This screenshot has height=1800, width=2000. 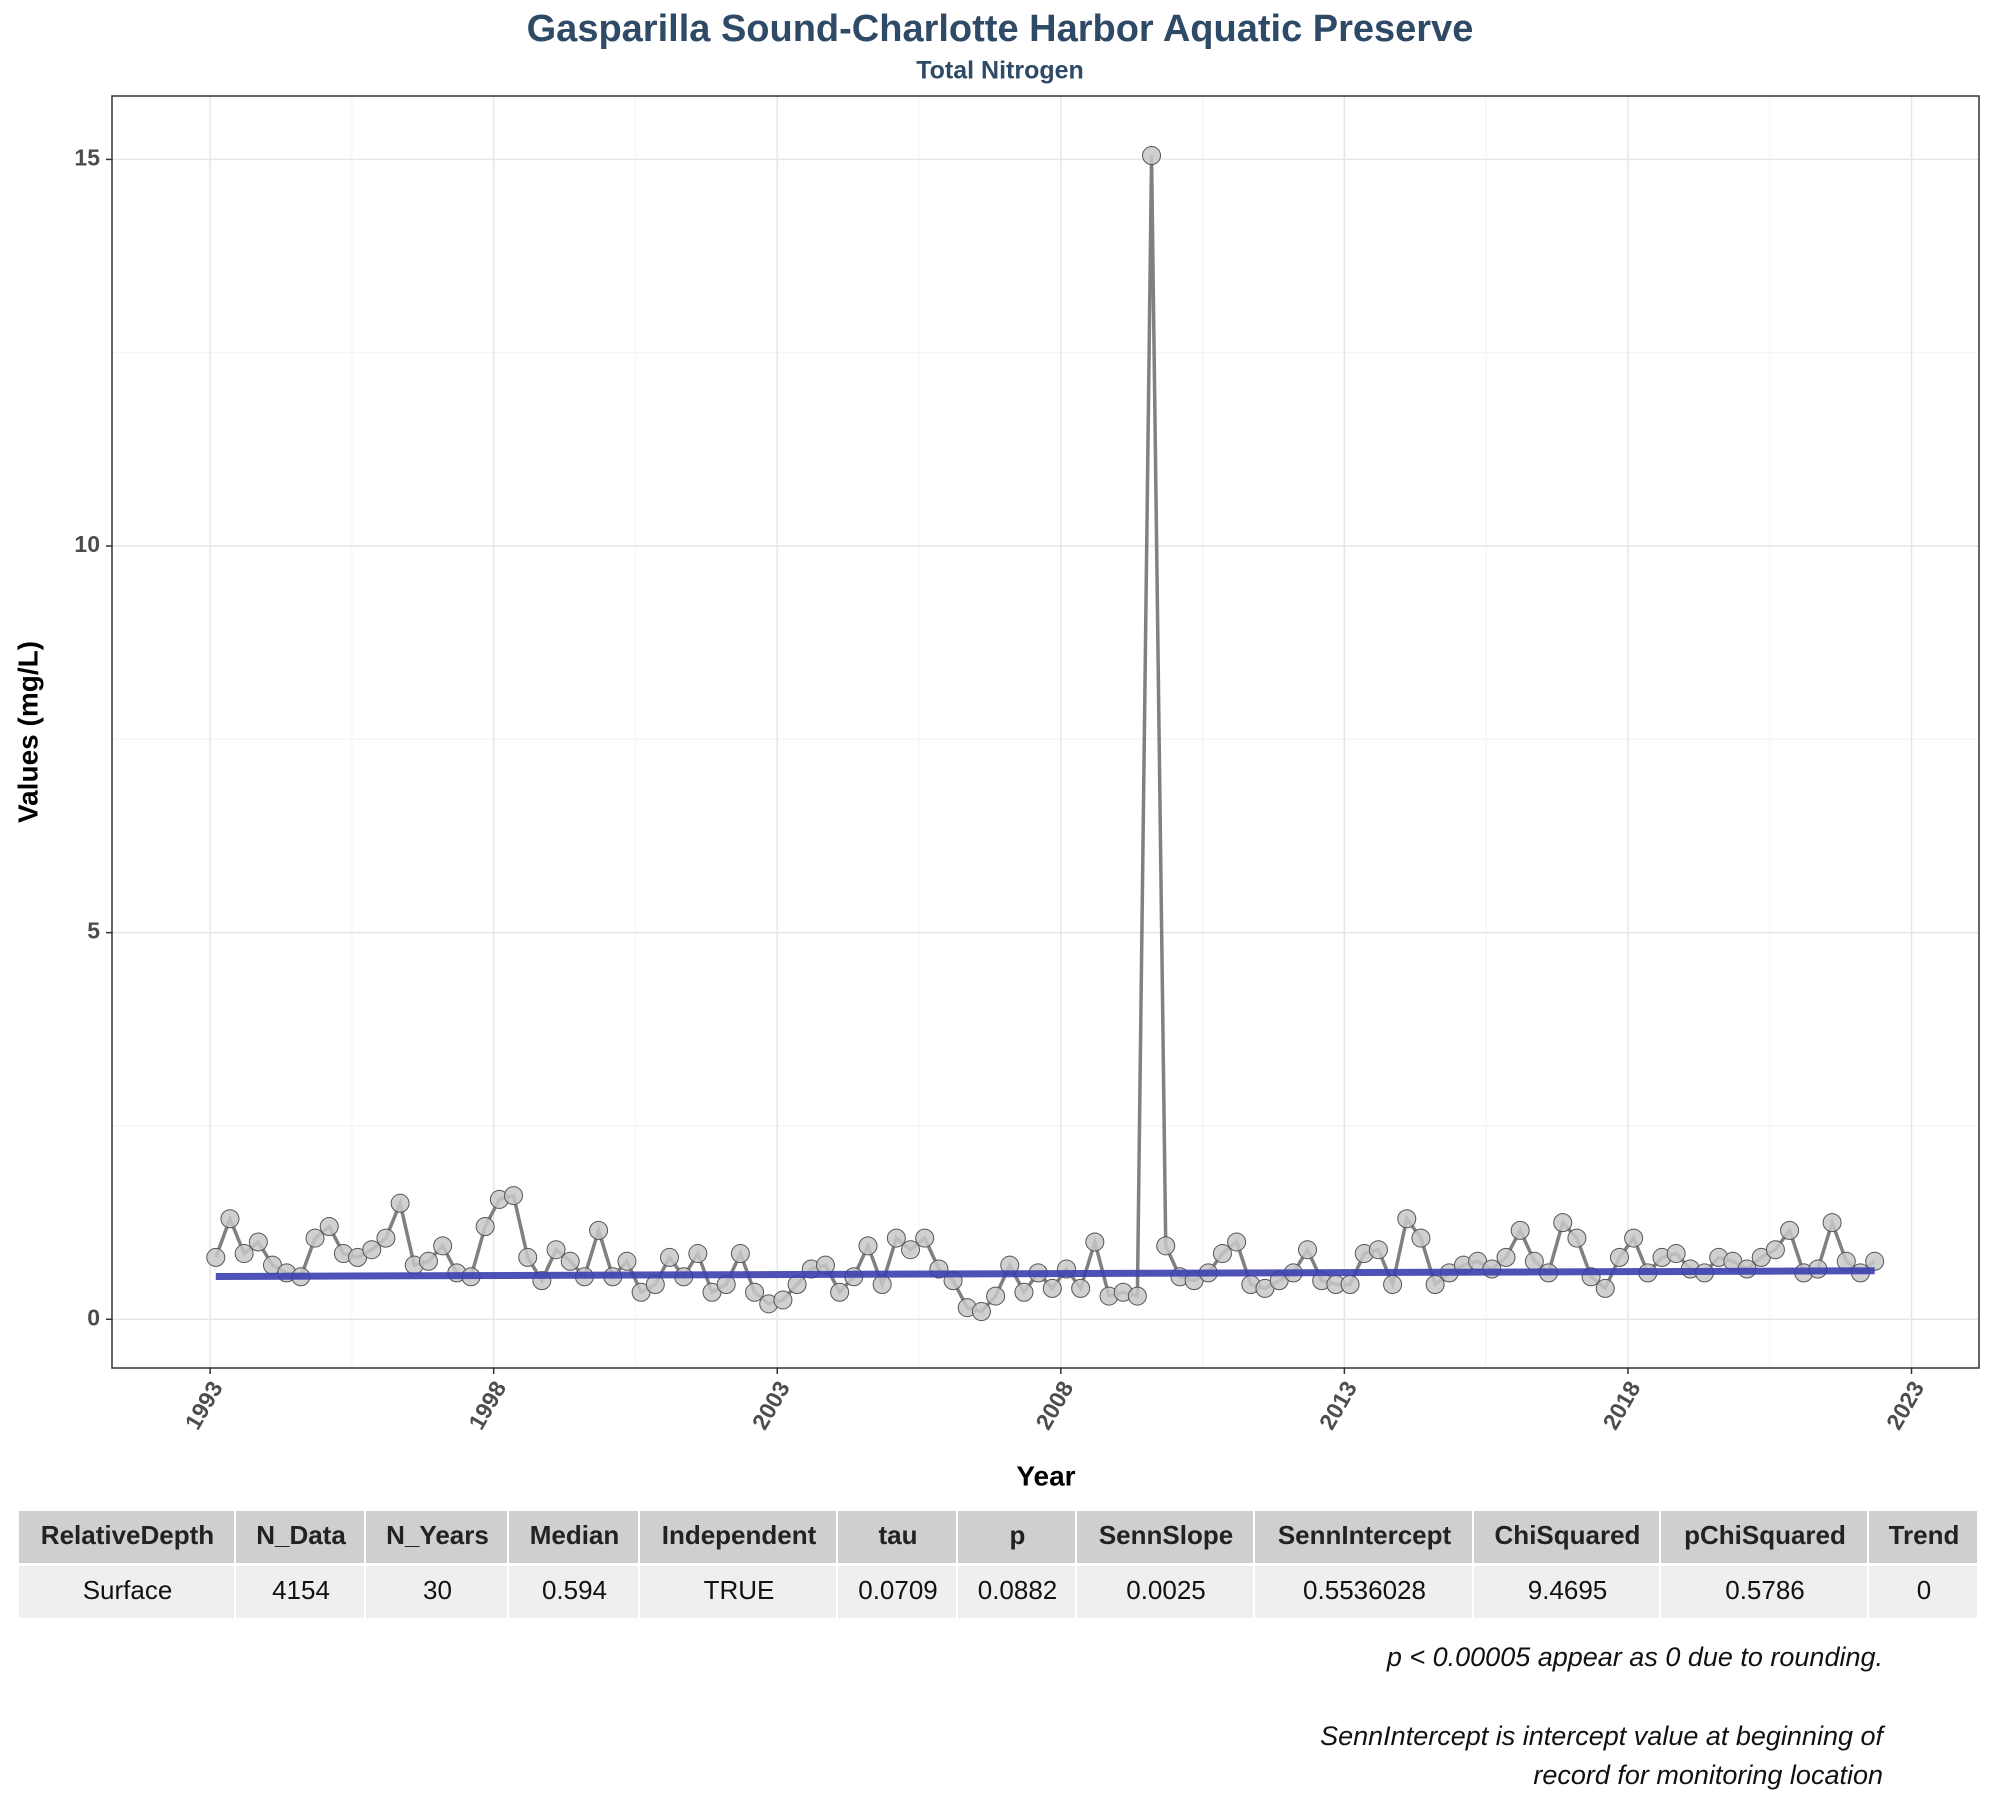 I want to click on table-cell-text: 0.5536028, so click(x=1364, y=1590).